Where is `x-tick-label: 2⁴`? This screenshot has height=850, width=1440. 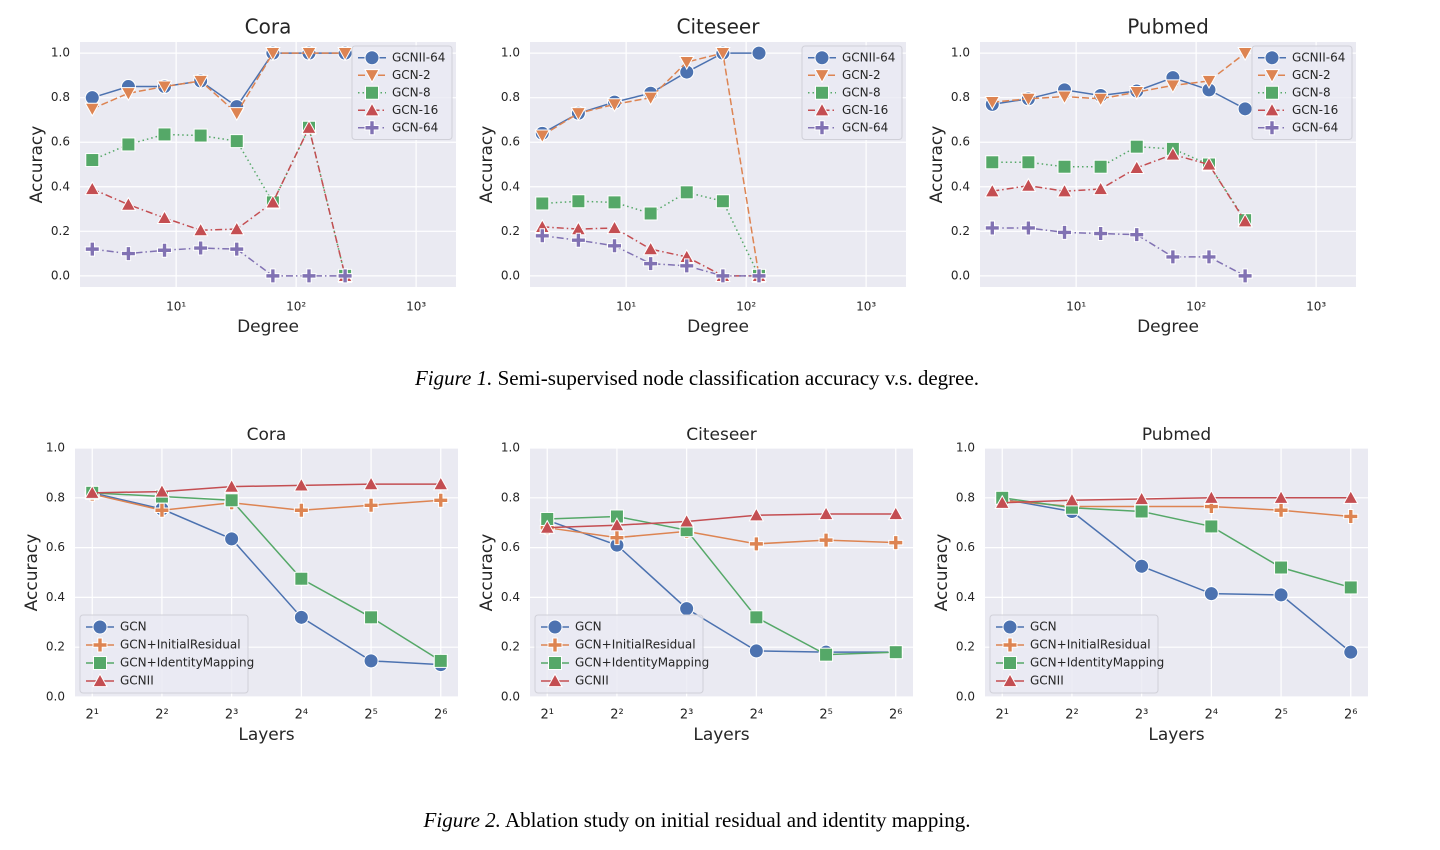
x-tick-label: 2⁴ is located at coordinates (301, 715).